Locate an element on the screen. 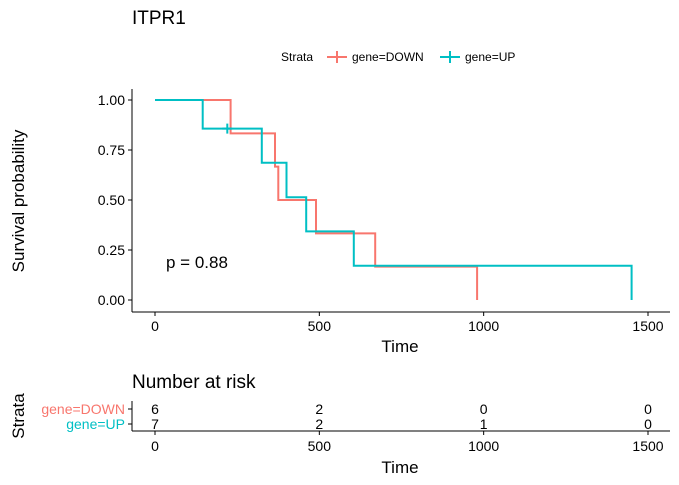 The height and width of the screenshot is (485, 679). legend-entry-up: gene=UP is located at coordinates (477, 57).